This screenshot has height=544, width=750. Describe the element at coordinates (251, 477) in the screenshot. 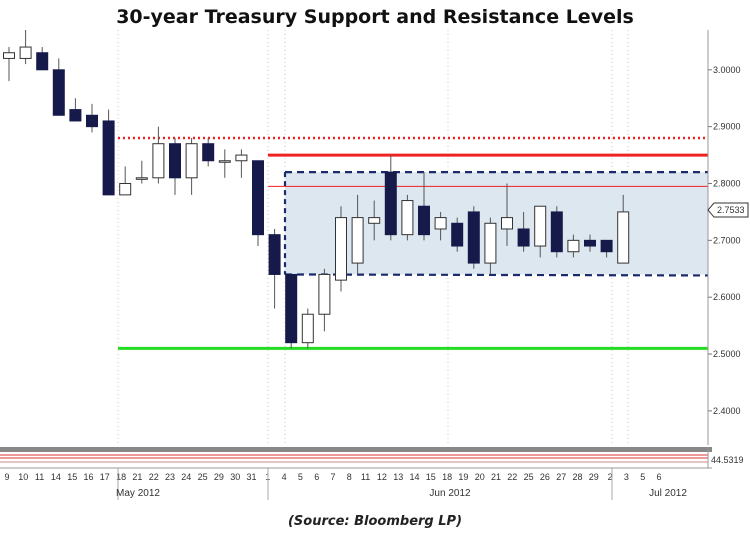

I see `x-tick-label: 31` at that location.